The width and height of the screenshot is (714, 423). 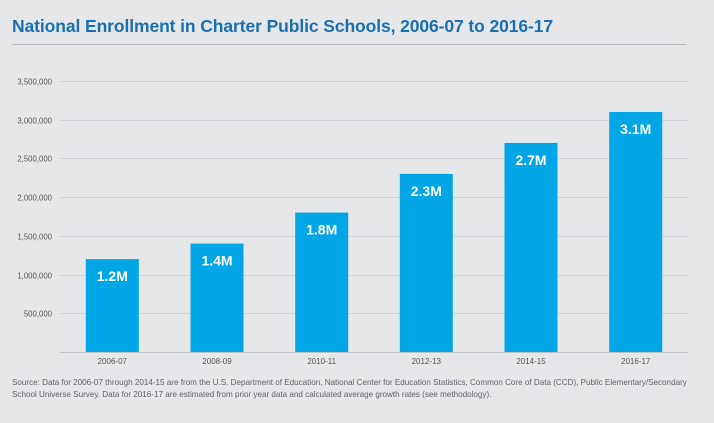 I want to click on y-tick-label: 2,000,000, so click(x=34, y=198).